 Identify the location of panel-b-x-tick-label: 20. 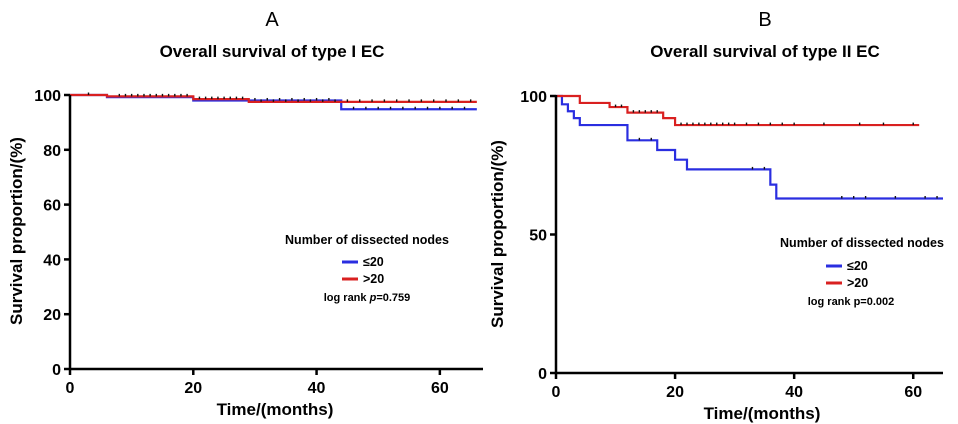
(675, 392).